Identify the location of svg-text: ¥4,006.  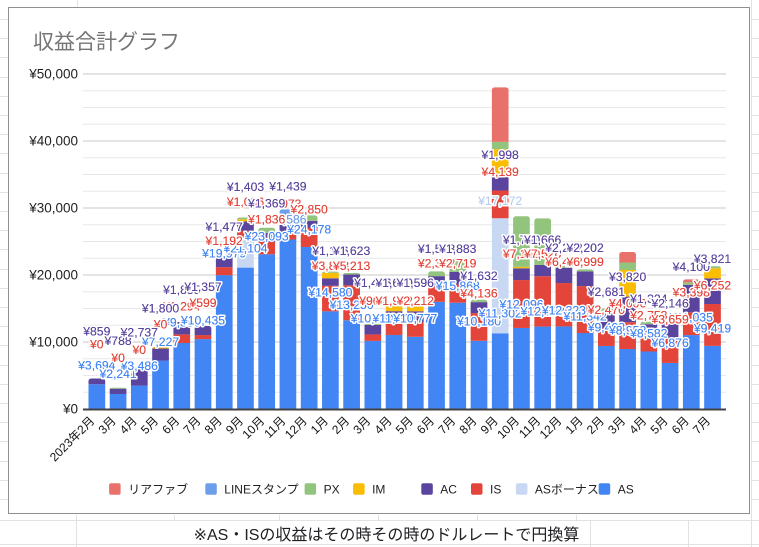
(627, 304).